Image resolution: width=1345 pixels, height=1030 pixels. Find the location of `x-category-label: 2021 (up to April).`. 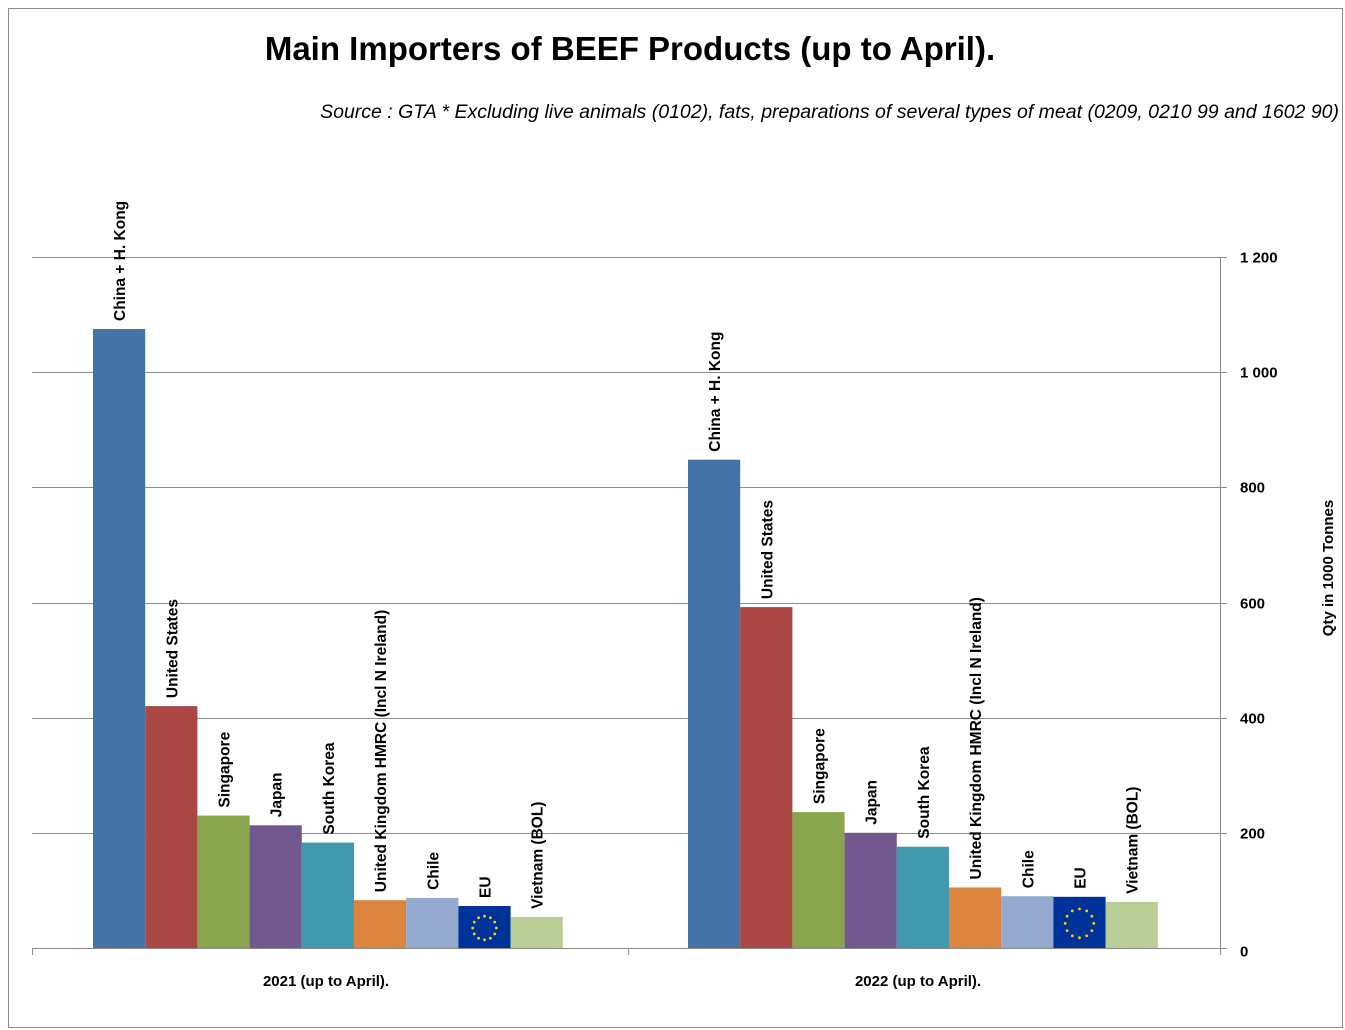

x-category-label: 2021 (up to April). is located at coordinates (326, 981).